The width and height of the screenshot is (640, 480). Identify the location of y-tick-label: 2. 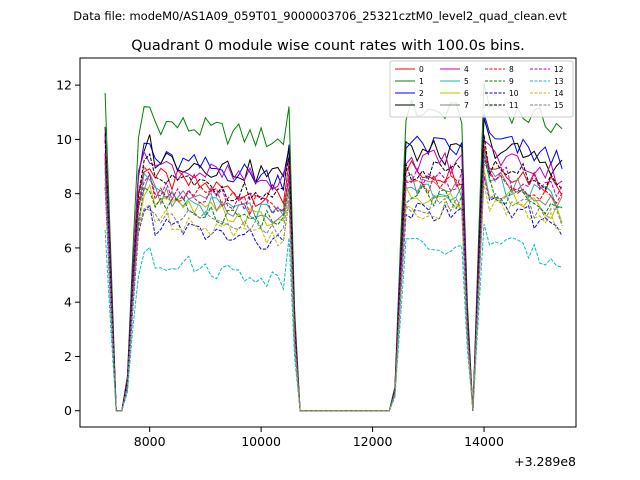
(68, 356).